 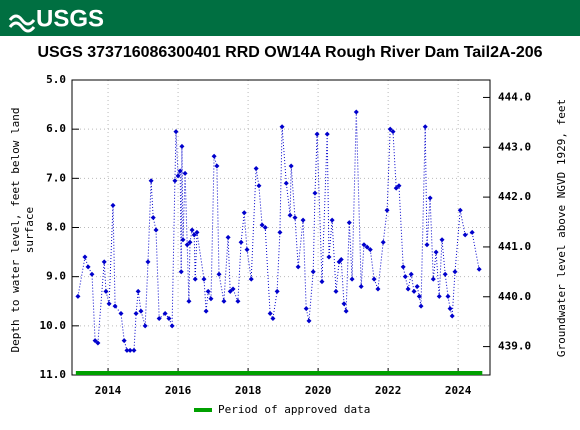 I want to click on x-tick-label: 2018, so click(x=248, y=390).